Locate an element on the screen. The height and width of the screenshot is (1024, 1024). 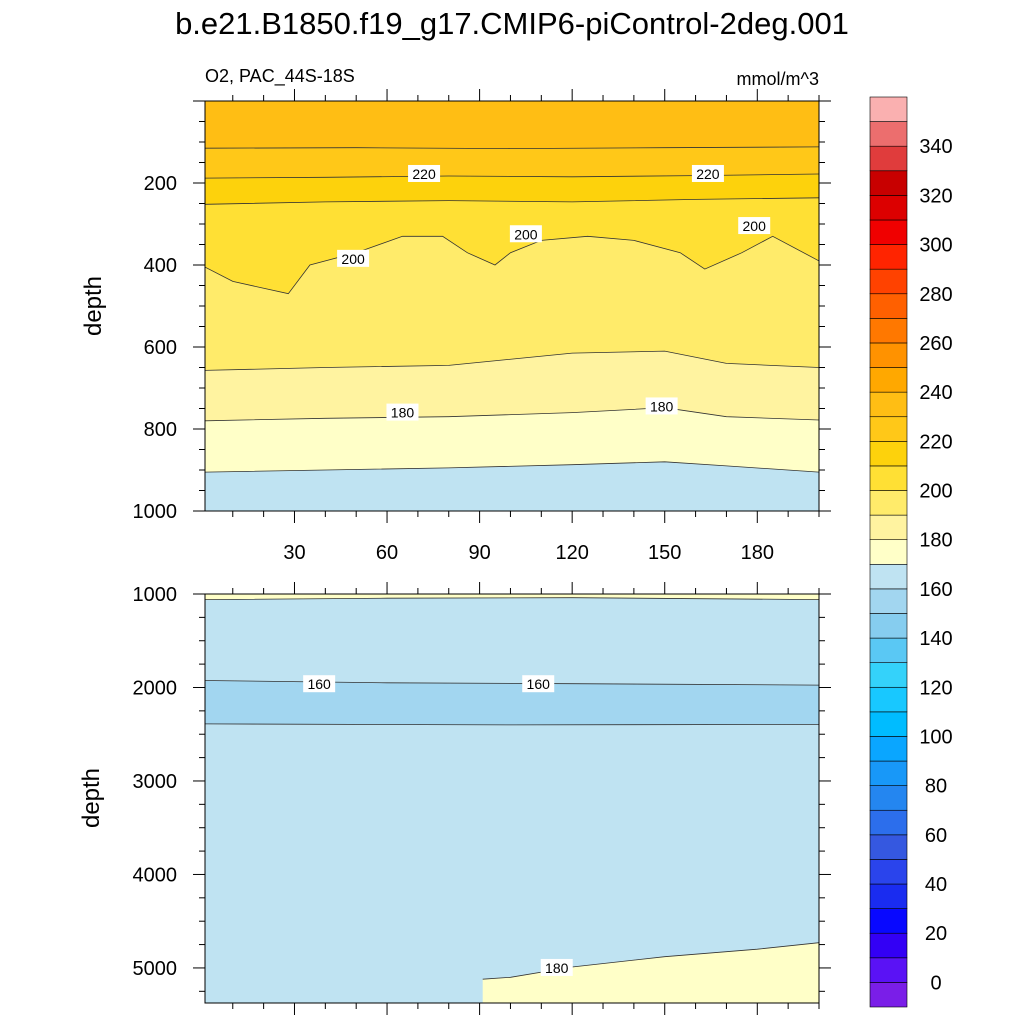
upper-contour-labels: 220 220 200 200 200 180 180 is located at coordinates (554, 292).